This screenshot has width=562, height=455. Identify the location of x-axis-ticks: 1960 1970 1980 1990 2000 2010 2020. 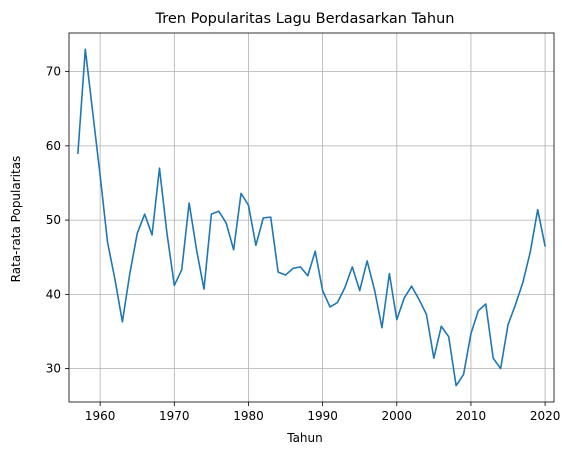
(323, 412).